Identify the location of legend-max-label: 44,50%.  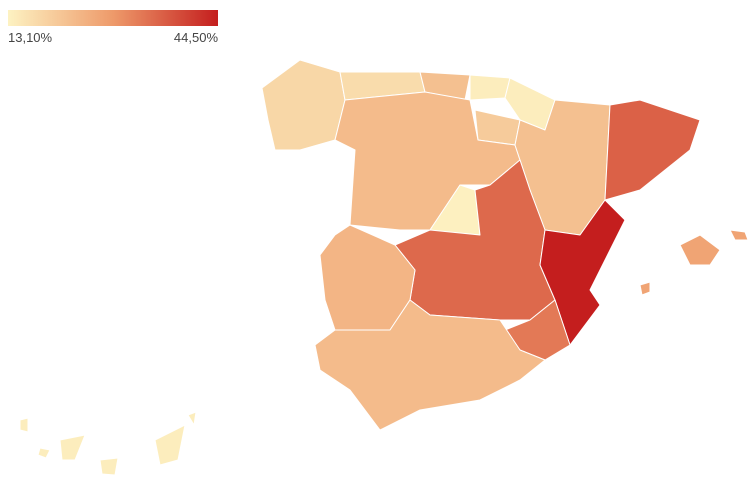
(196, 37).